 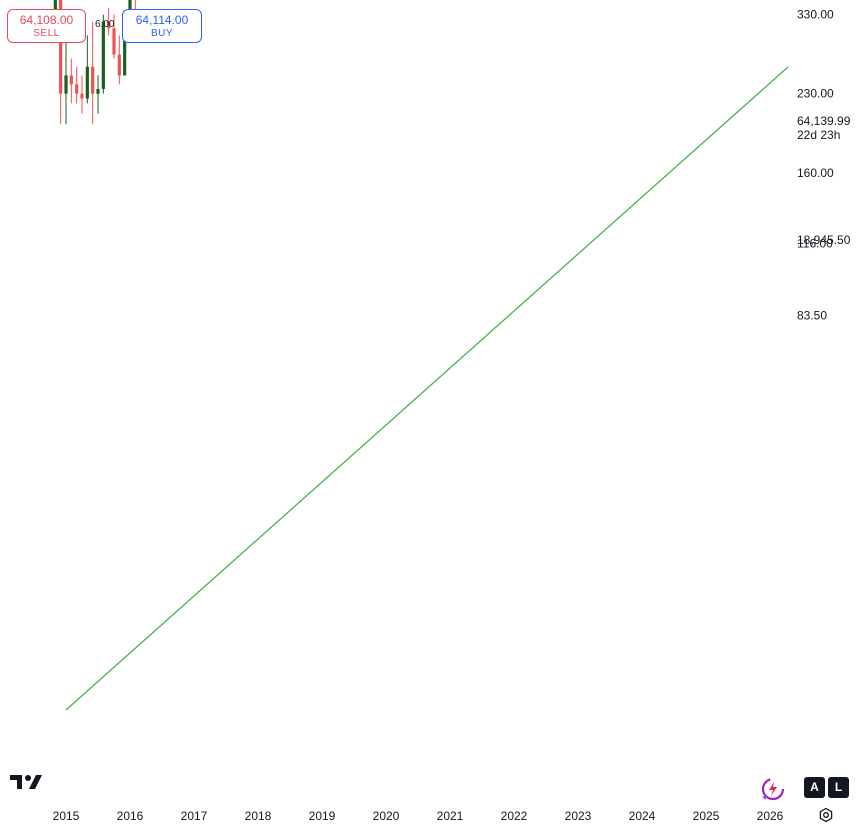 I want to click on time-tick-label: 2020, so click(x=386, y=816).